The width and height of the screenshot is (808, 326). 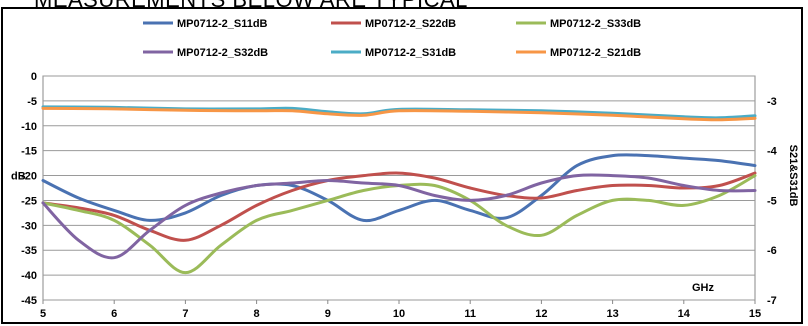 What do you see at coordinates (29, 177) in the screenshot?
I see `y-tick-label: -20` at bounding box center [29, 177].